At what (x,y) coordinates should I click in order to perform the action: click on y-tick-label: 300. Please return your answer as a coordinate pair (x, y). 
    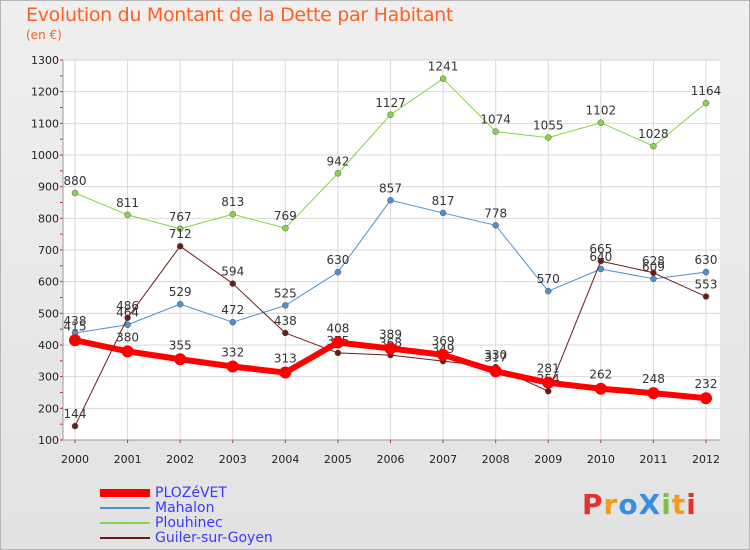
    Looking at the image, I should click on (48, 377).